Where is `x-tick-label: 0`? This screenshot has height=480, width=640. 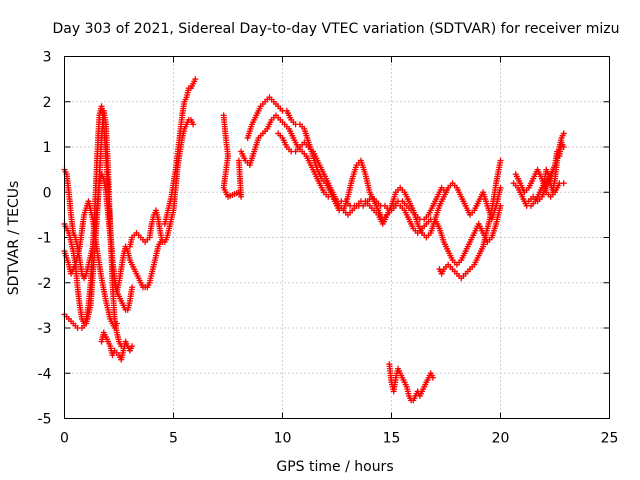 x-tick-label: 0 is located at coordinates (64, 439).